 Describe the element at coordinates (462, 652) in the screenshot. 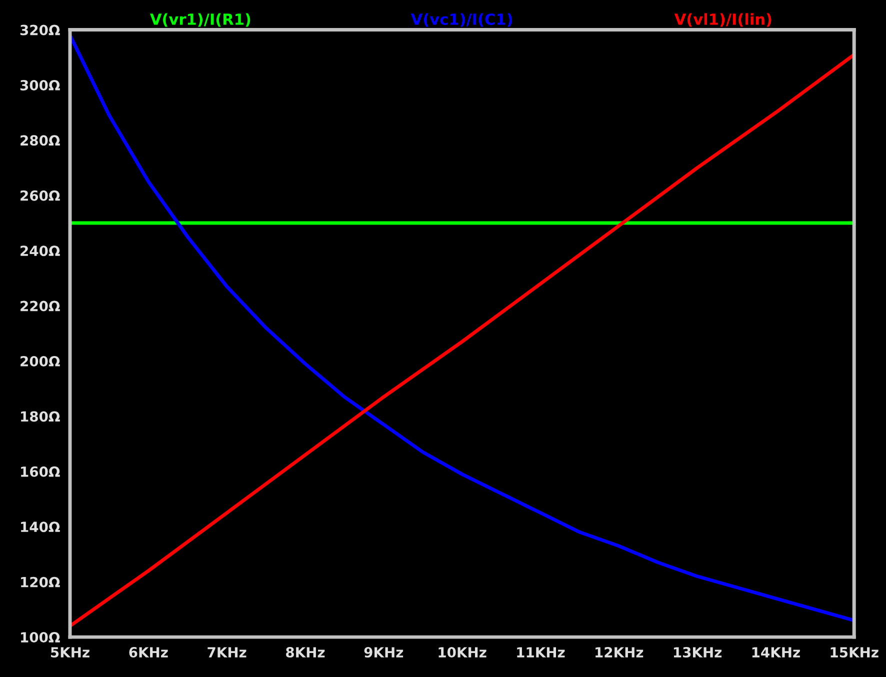

I see `x-tick-label: 10KHz` at that location.